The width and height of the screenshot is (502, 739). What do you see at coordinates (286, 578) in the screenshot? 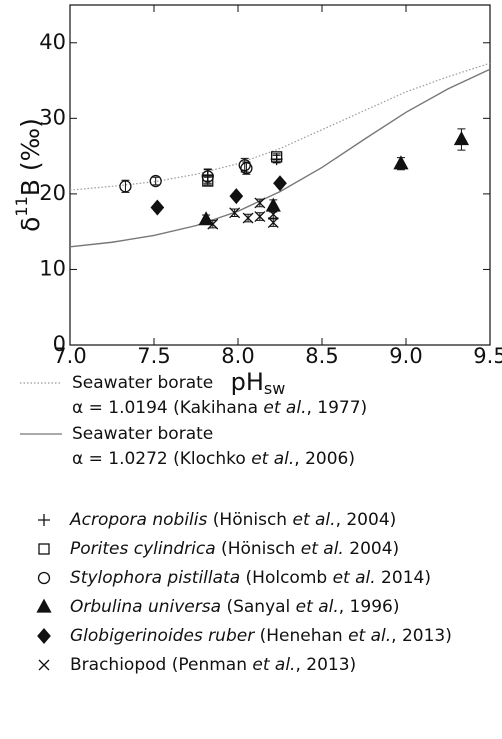
I see `legend-label-part: (Holcomb` at bounding box center [286, 578].